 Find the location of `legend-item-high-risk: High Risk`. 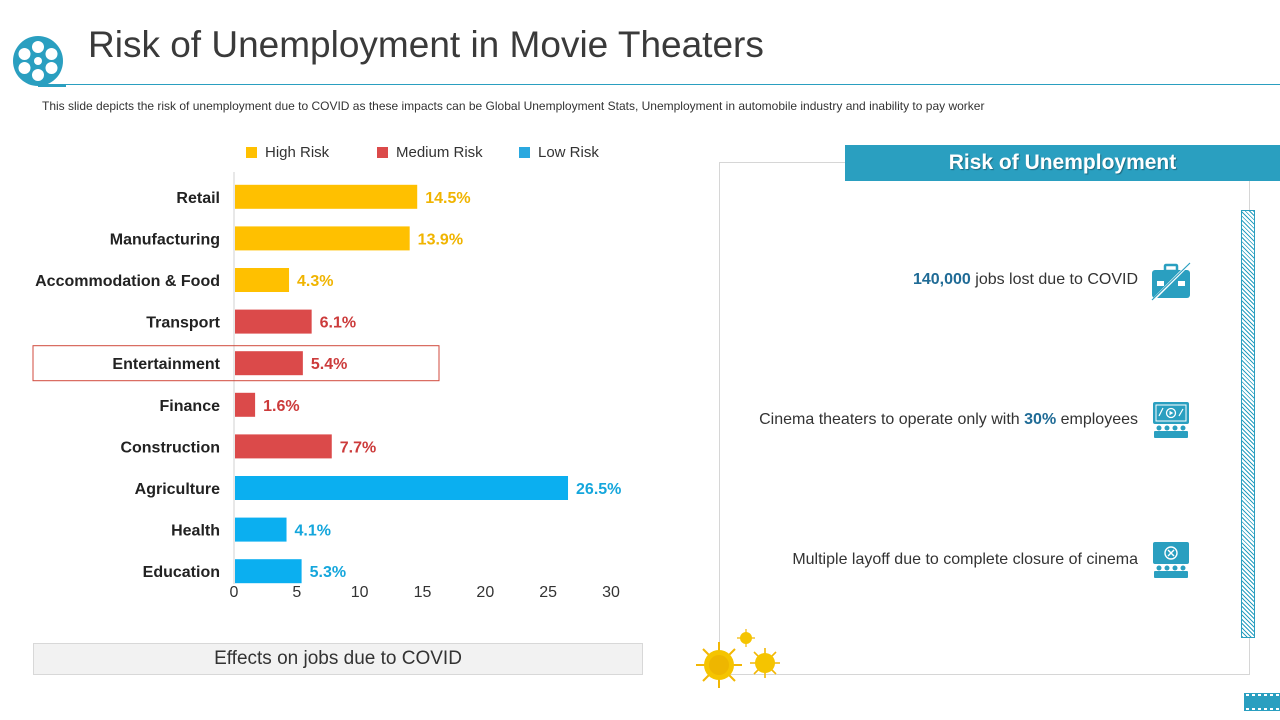

legend-item-high-risk: High Risk is located at coordinates (287, 152).